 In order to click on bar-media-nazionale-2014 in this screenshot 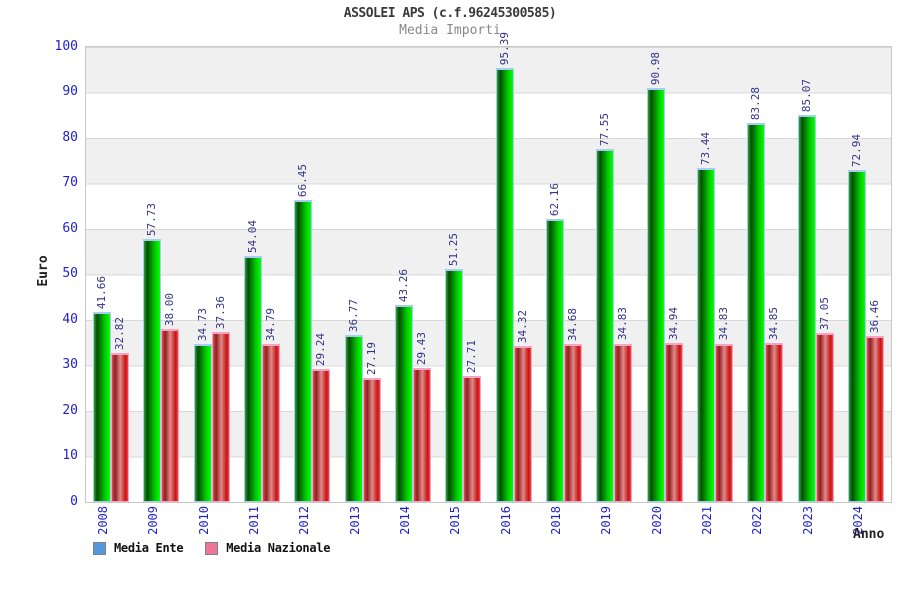, I will do `click(422, 435)`.